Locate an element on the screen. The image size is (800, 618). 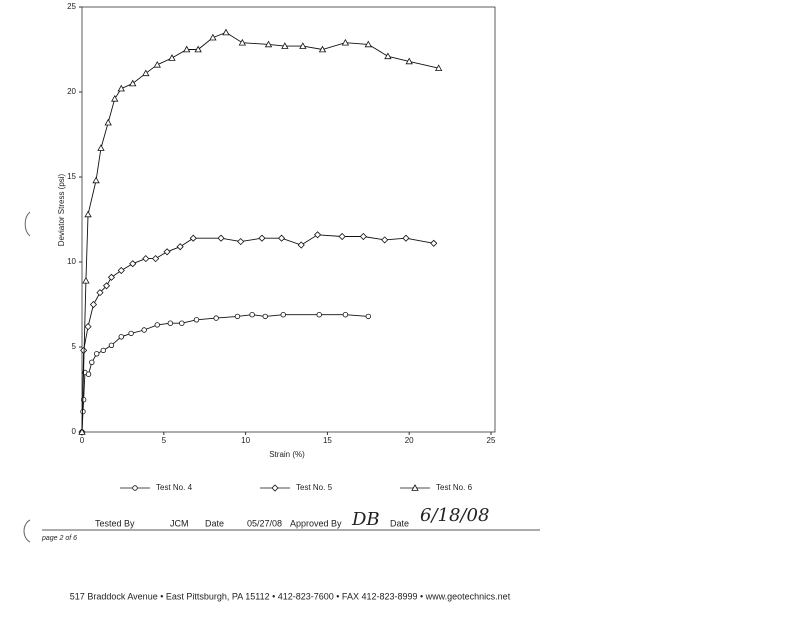
legend-entry: Test No. 4 is located at coordinates (156, 487).